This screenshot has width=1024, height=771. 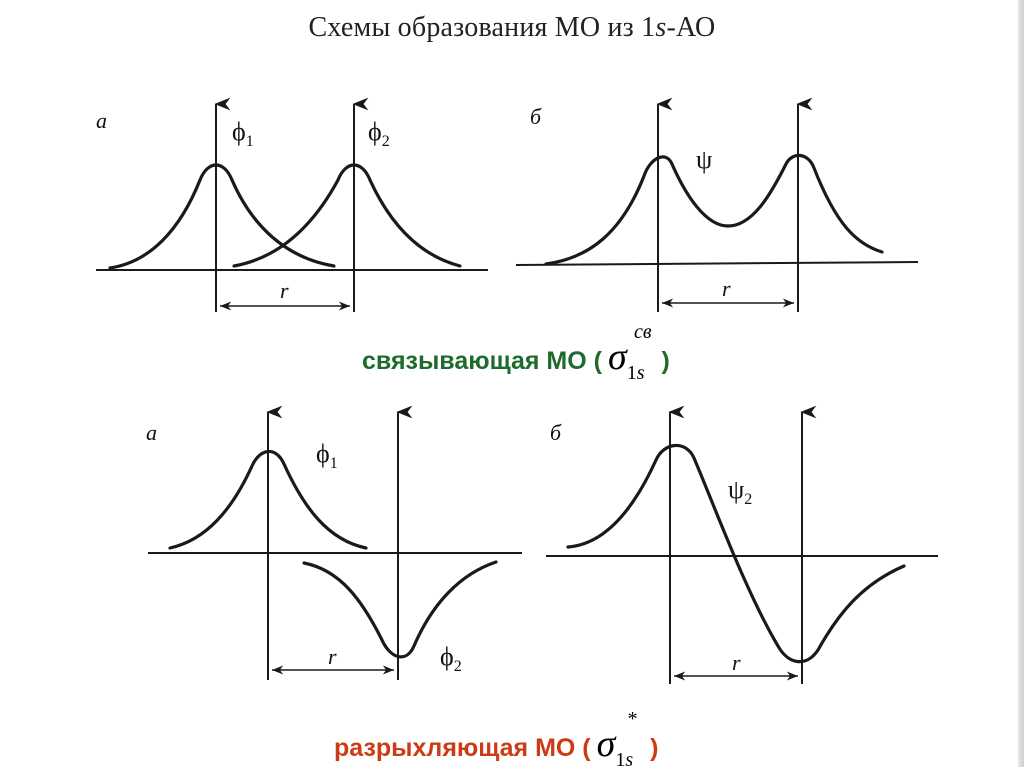 I want to click on bonding-mo-caption: связывающая МО (σ св 1s ), so click(x=516, y=352).